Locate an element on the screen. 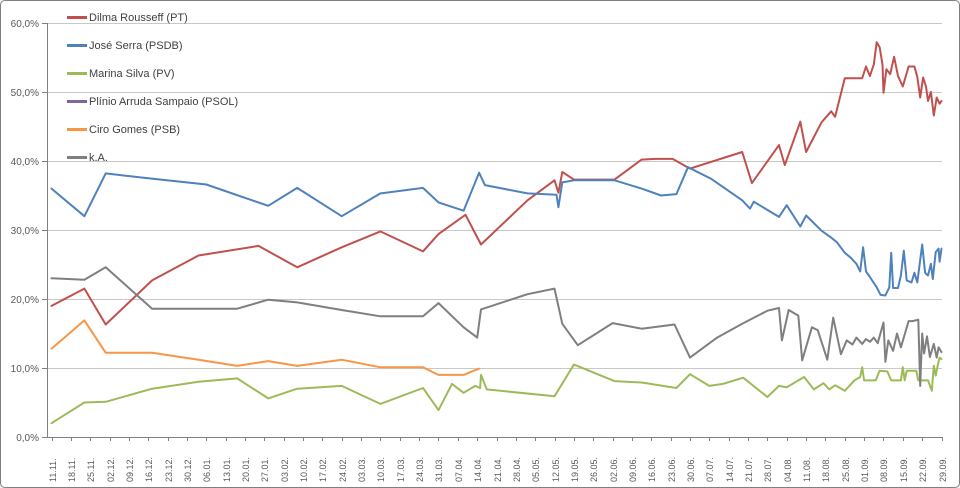 The height and width of the screenshot is (488, 960). x-axis-label: 10.03. is located at coordinates (381, 469).